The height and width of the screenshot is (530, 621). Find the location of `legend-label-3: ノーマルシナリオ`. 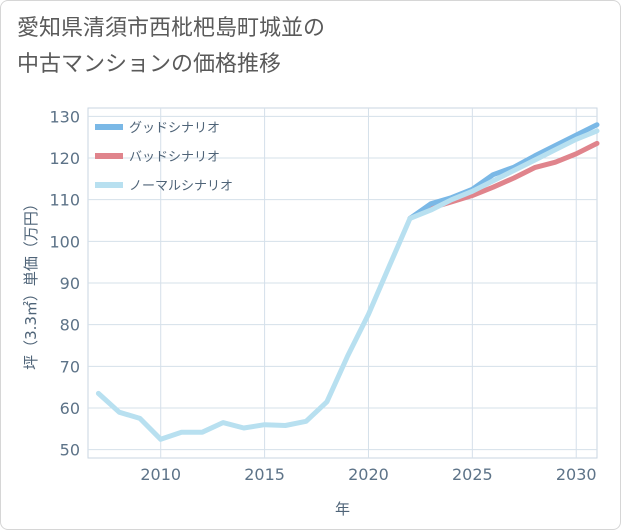

legend-label-3: ノーマルシナリオ is located at coordinates (181, 186).